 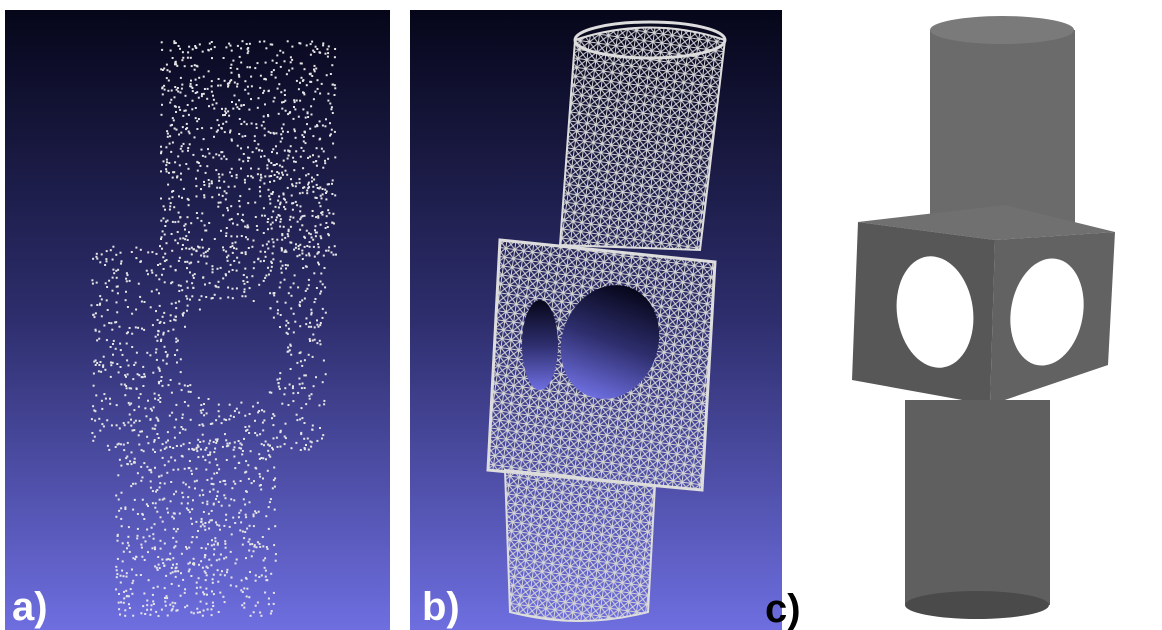 What do you see at coordinates (441, 607) in the screenshot?
I see `panel-label: b)` at bounding box center [441, 607].